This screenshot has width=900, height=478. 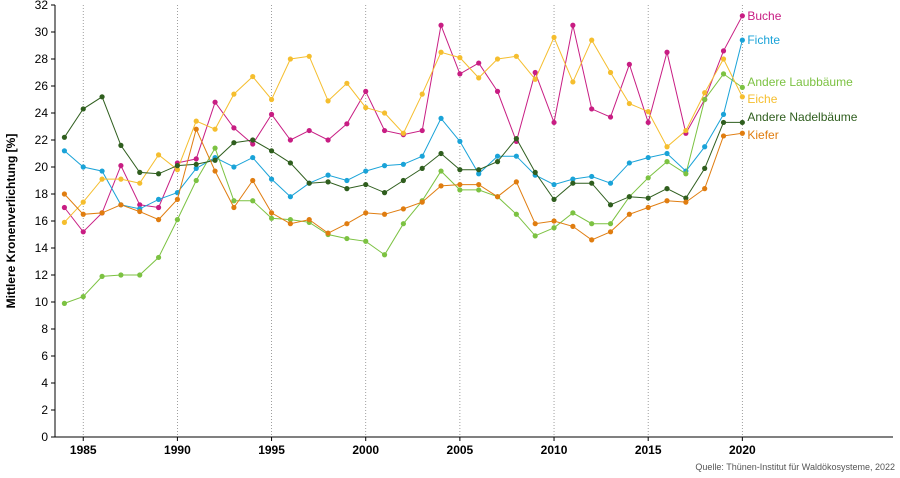 What do you see at coordinates (121, 179) in the screenshot?
I see `data-point-eiche-1987` at bounding box center [121, 179].